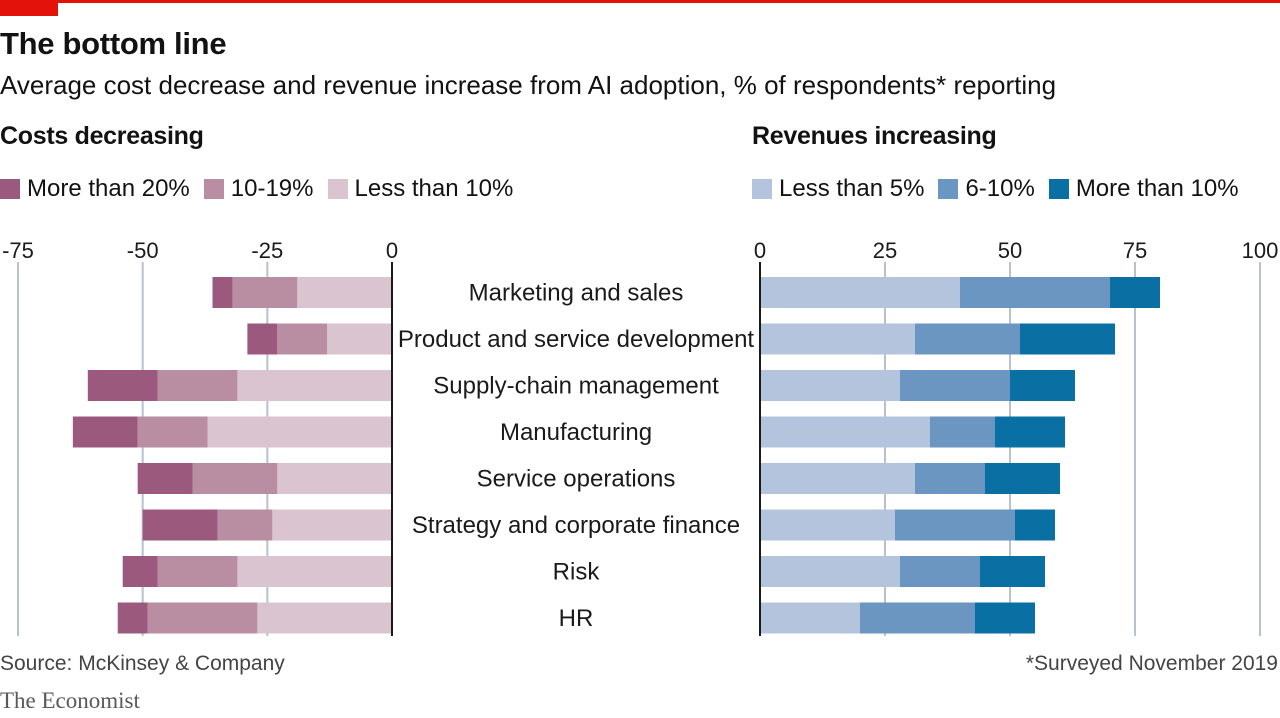 This screenshot has height=718, width=1280. I want to click on category-label: HR, so click(576, 618).